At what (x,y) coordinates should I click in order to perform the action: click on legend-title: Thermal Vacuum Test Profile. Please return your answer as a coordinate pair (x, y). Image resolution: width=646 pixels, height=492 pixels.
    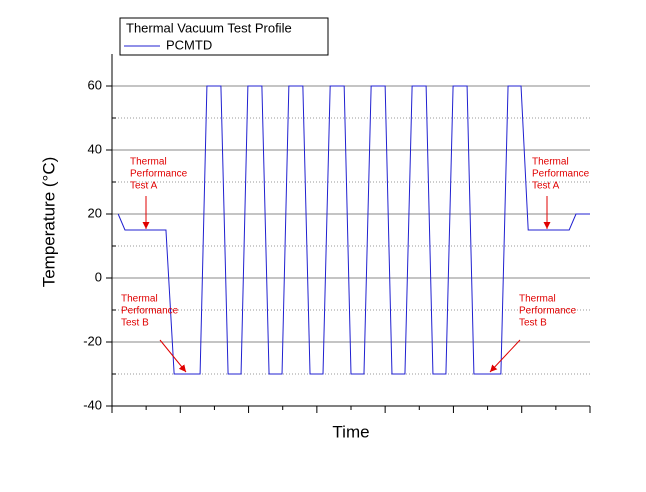
    Looking at the image, I should click on (209, 27).